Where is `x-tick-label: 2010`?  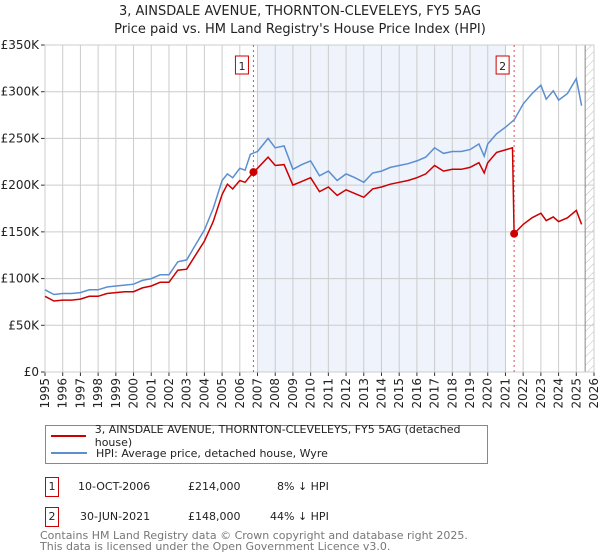
x-tick-label: 2010 is located at coordinates (311, 393).